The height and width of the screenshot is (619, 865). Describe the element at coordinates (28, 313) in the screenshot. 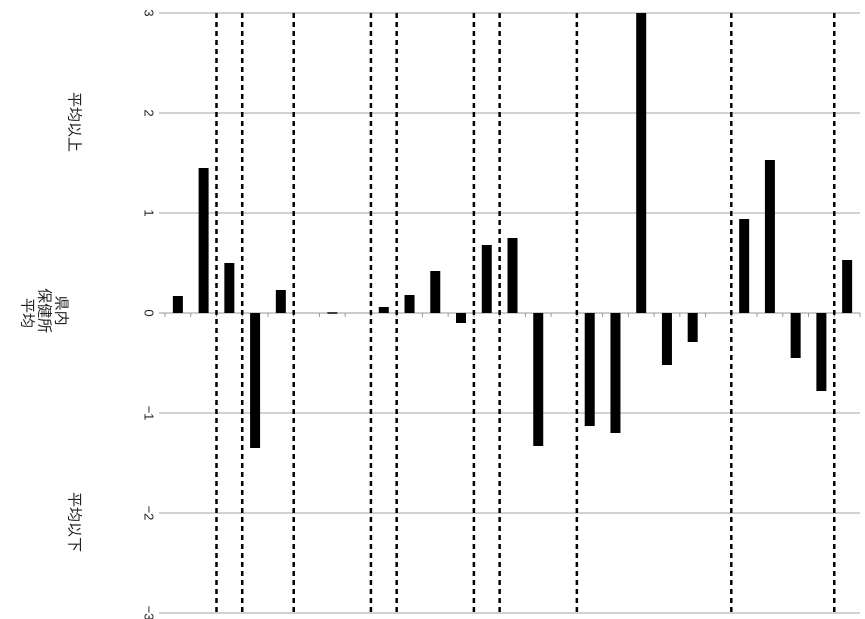

I see `label-prefecture-average-line-3: 平均` at that location.